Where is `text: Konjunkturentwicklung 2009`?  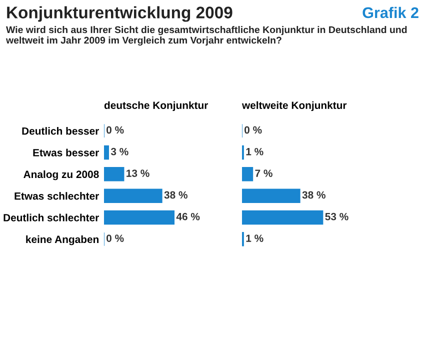 text: Konjunkturentwicklung 2009 is located at coordinates (119, 14).